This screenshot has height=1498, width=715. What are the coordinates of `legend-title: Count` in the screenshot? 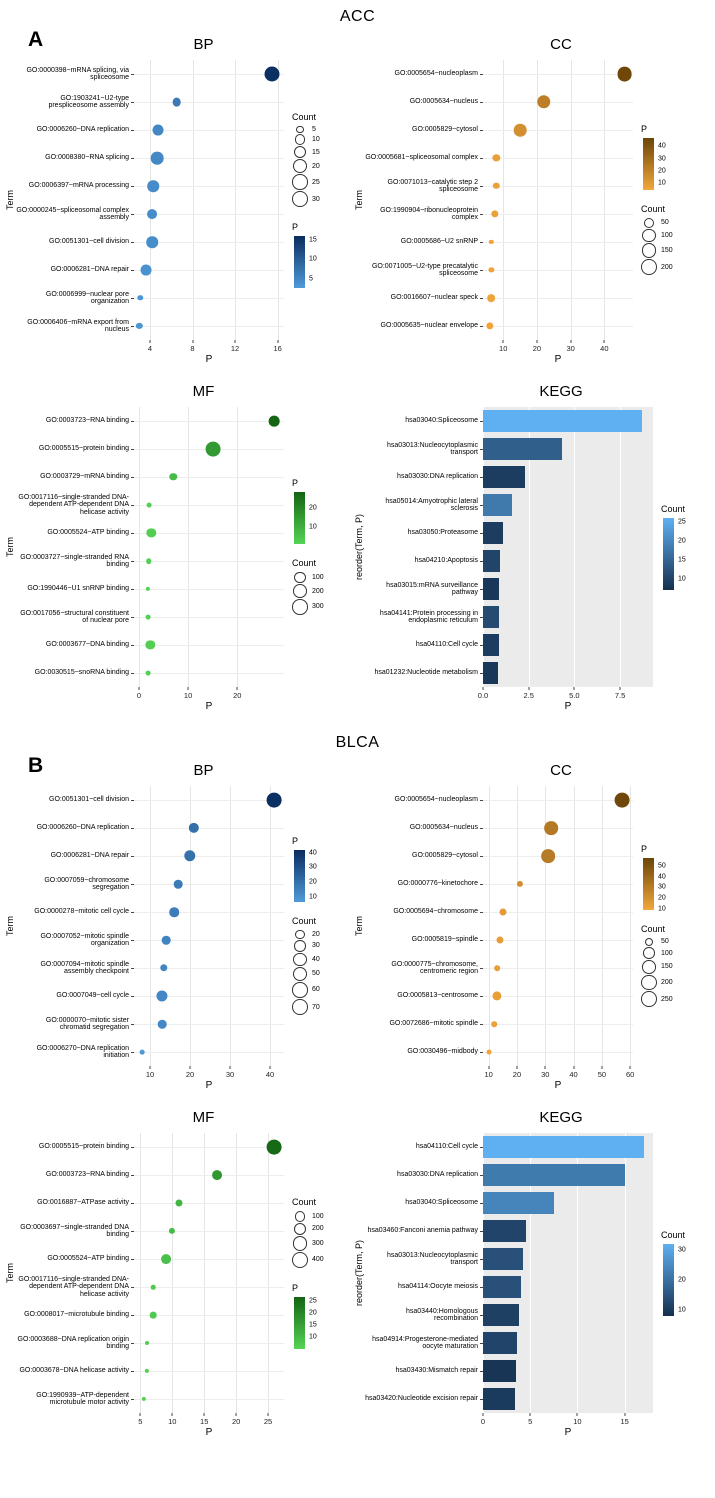 It's located at (673, 1235).